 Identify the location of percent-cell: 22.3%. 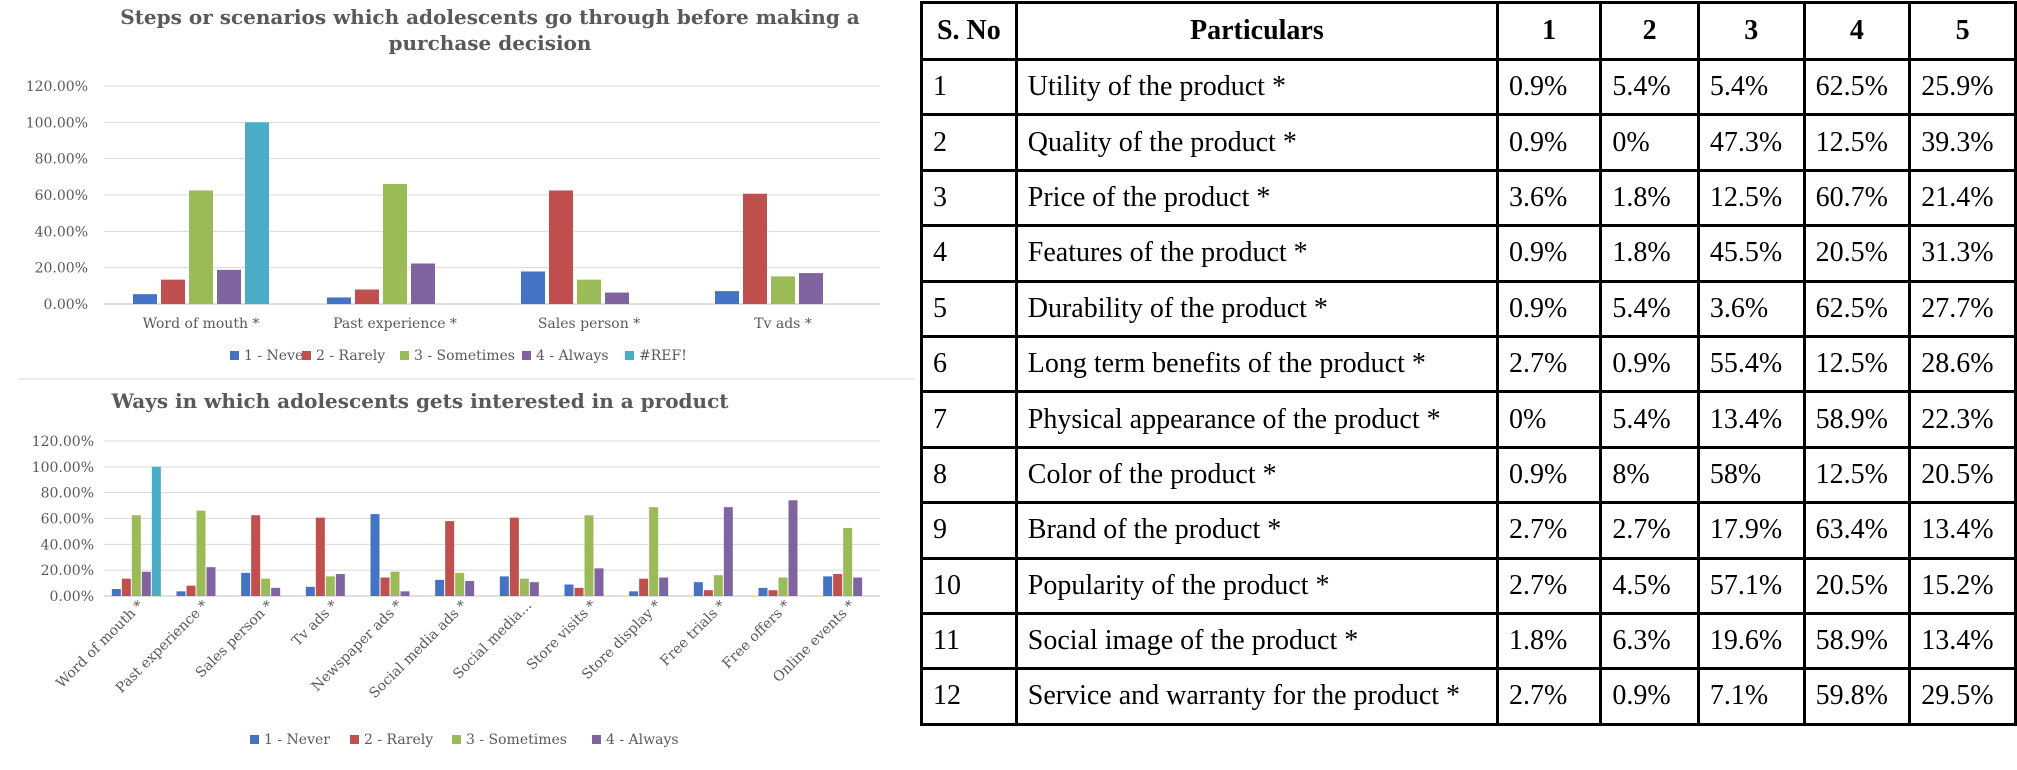
(1962, 419).